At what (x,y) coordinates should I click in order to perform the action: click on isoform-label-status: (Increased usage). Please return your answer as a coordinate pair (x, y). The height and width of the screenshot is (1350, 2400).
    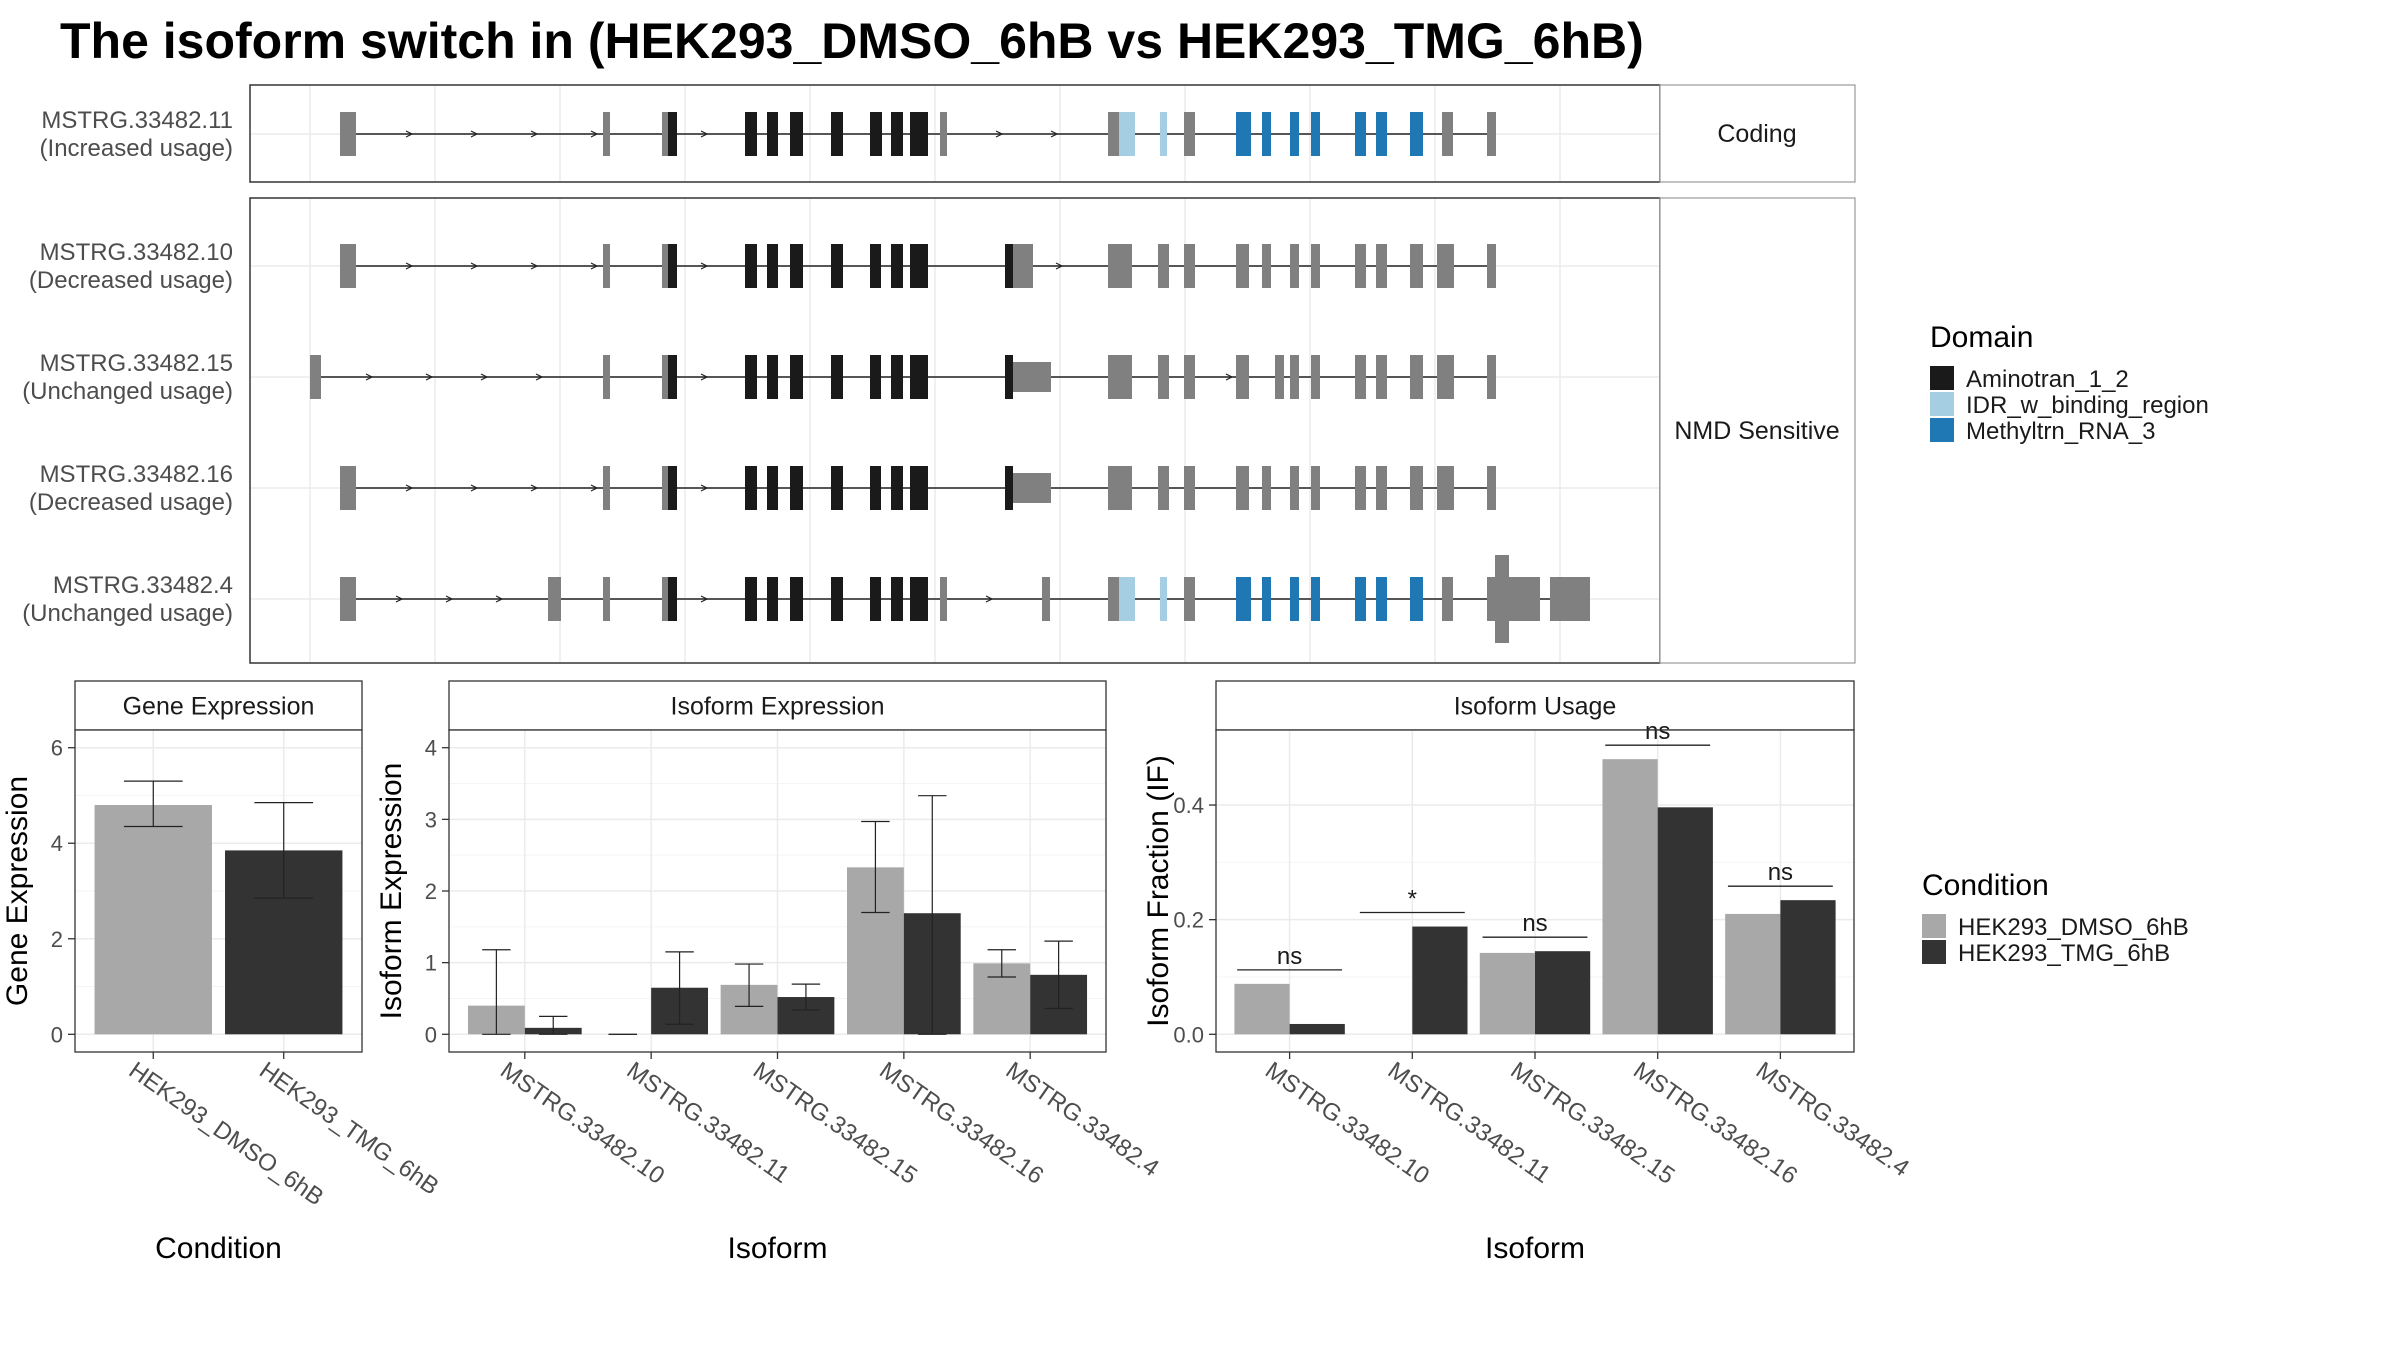
    Looking at the image, I should click on (136, 148).